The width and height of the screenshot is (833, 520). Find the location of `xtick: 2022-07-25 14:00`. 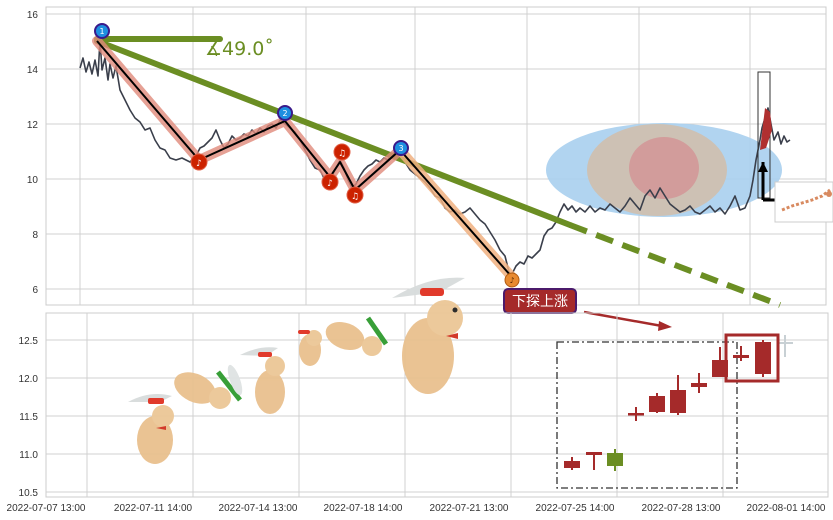

xtick: 2022-07-25 14:00 is located at coordinates (575, 508).